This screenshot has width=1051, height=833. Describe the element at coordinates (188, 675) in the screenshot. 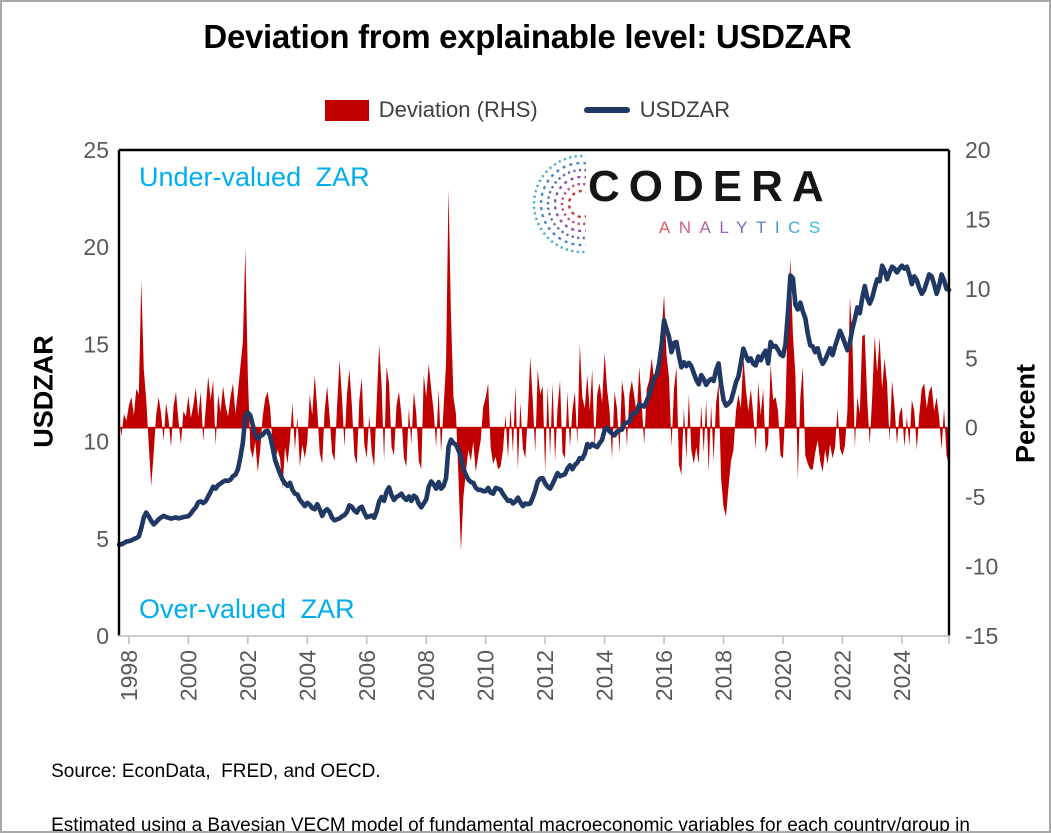

I see `x-tick-label: 2000` at that location.